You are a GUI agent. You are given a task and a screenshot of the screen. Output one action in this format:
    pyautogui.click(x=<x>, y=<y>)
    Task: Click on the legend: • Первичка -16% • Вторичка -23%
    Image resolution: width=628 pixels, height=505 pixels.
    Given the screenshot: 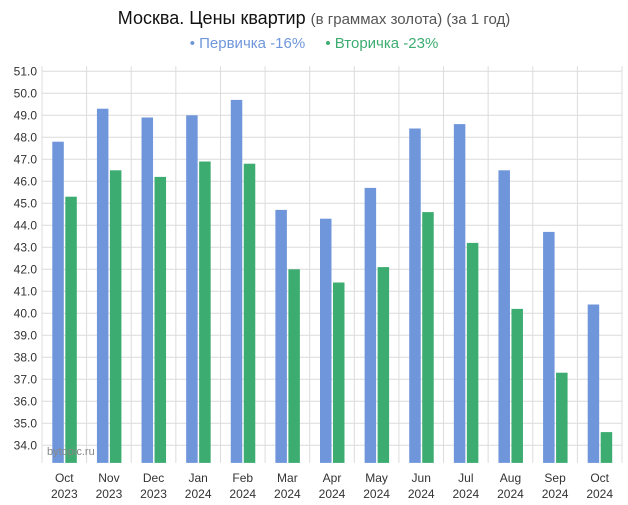 What is the action you would take?
    pyautogui.click(x=314, y=43)
    